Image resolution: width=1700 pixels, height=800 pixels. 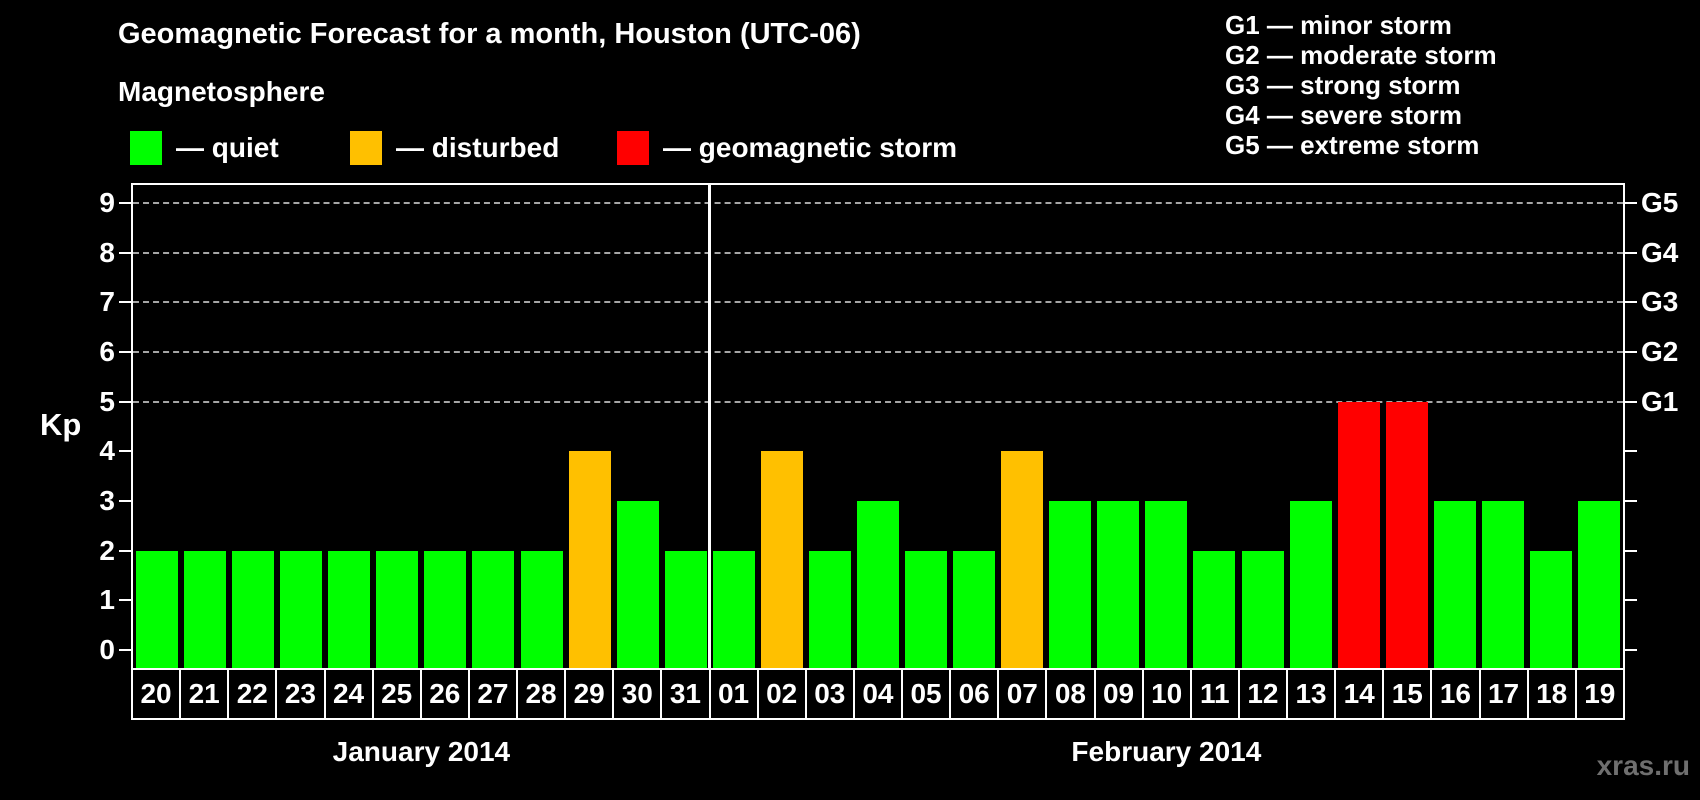 What do you see at coordinates (633, 148) in the screenshot?
I see `storm-swatch-icon` at bounding box center [633, 148].